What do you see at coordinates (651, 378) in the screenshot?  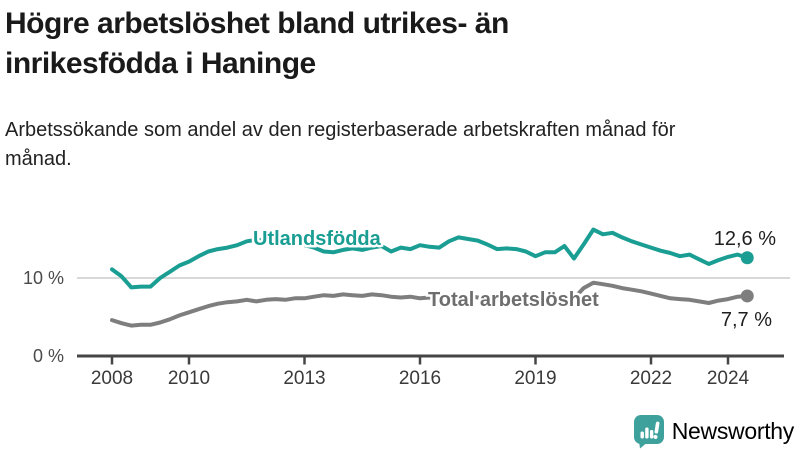 I see `x-axis-tick-label: 2022` at bounding box center [651, 378].